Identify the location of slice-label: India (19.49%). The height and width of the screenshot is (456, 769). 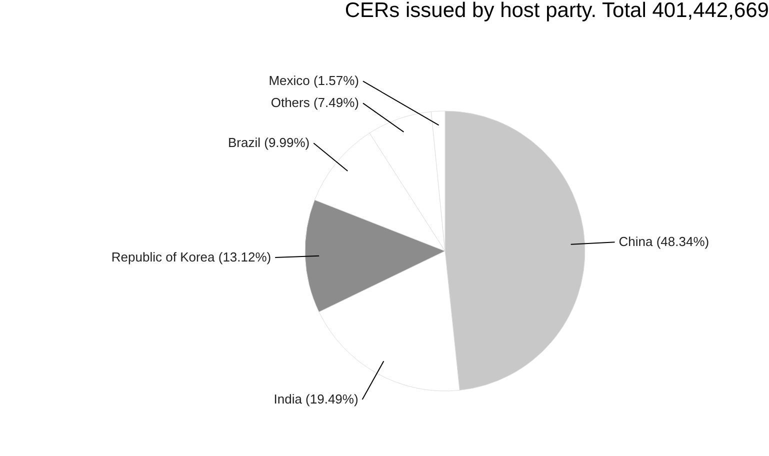
(316, 399).